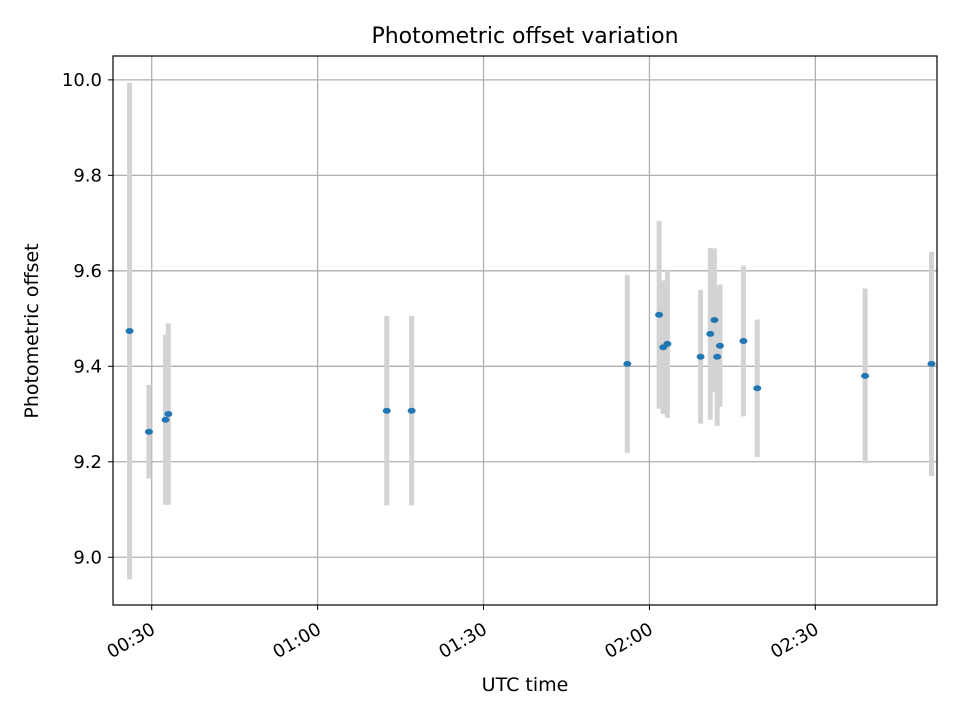 The image size is (960, 720). What do you see at coordinates (87, 557) in the screenshot?
I see `y-tick-label: 9.0` at bounding box center [87, 557].